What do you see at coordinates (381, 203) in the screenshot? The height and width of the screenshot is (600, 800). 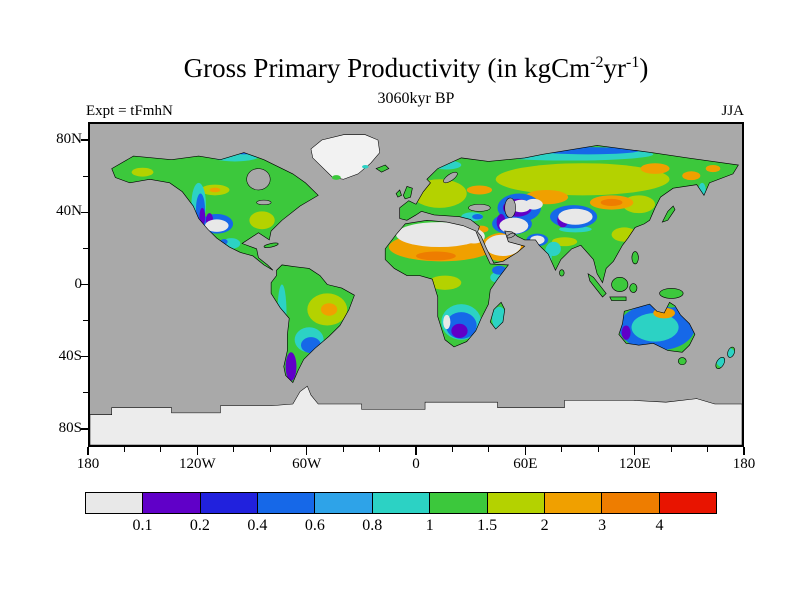 I see `inland-seas` at bounding box center [381, 203].